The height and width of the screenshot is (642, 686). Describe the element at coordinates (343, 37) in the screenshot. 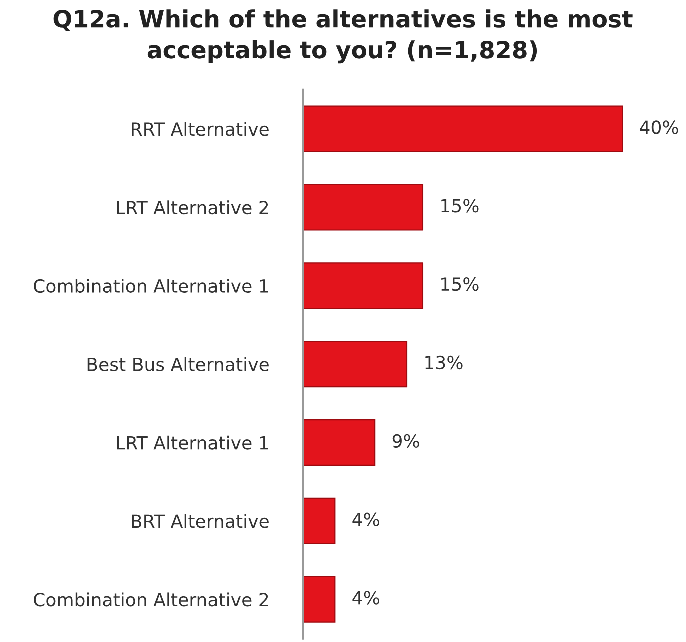

I see `chart-title: Q12a. Which of the alternatives is the most acceptable to you? (n=1,828)` at that location.